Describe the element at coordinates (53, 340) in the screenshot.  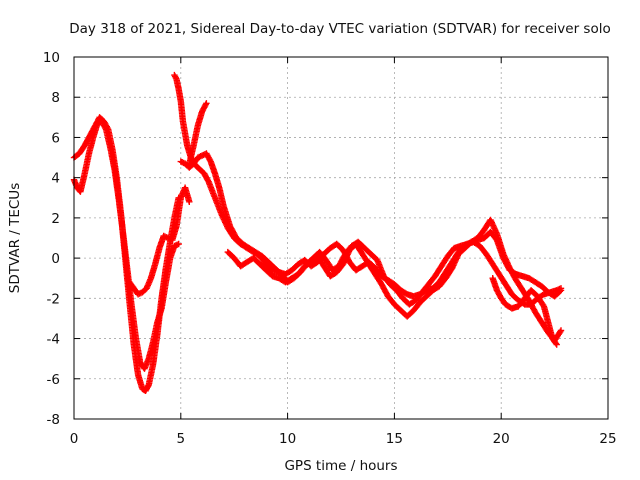
I see `y-tick-label: -4` at that location.